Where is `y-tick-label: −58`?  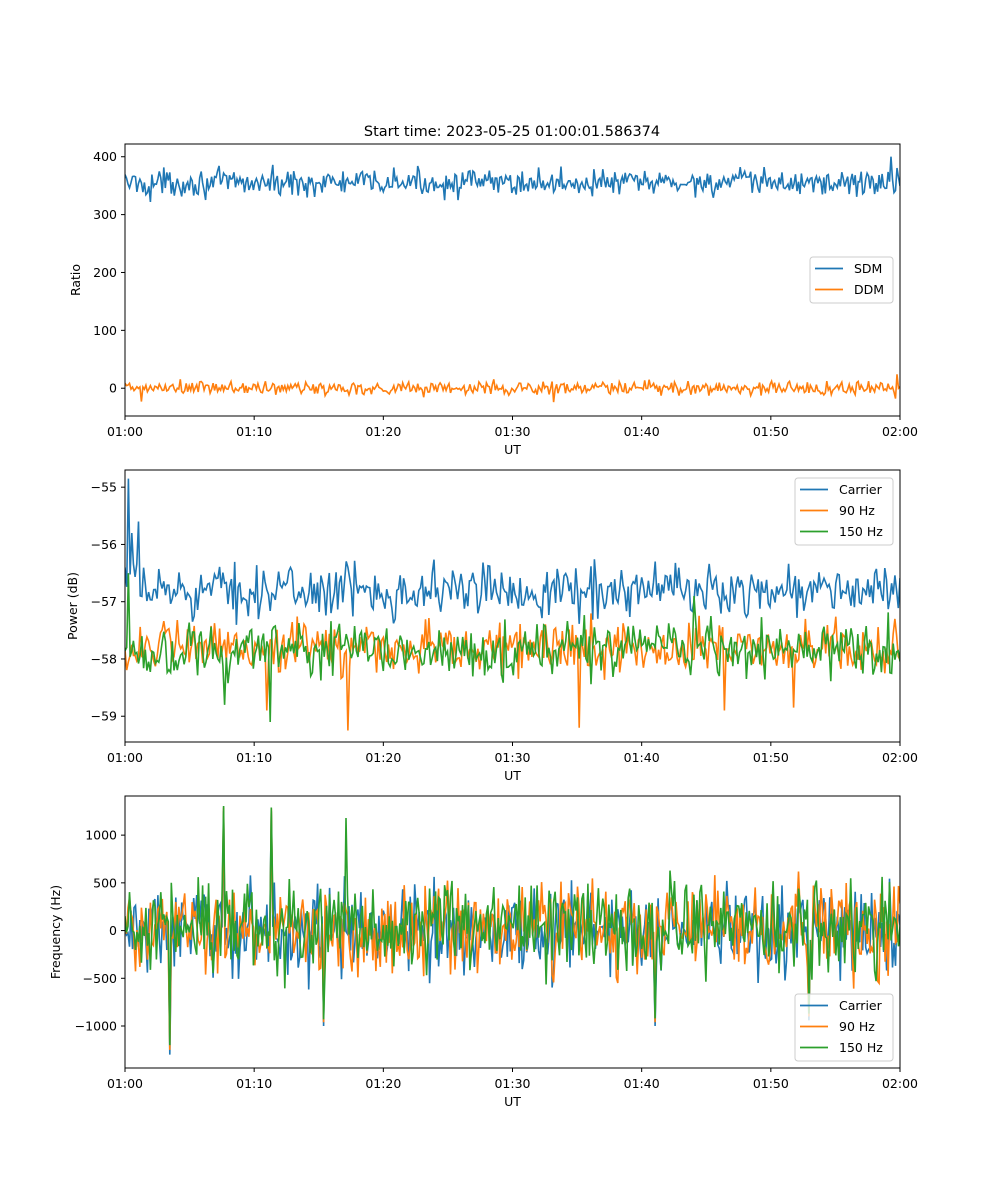 y-tick-label: −58 is located at coordinates (104, 658).